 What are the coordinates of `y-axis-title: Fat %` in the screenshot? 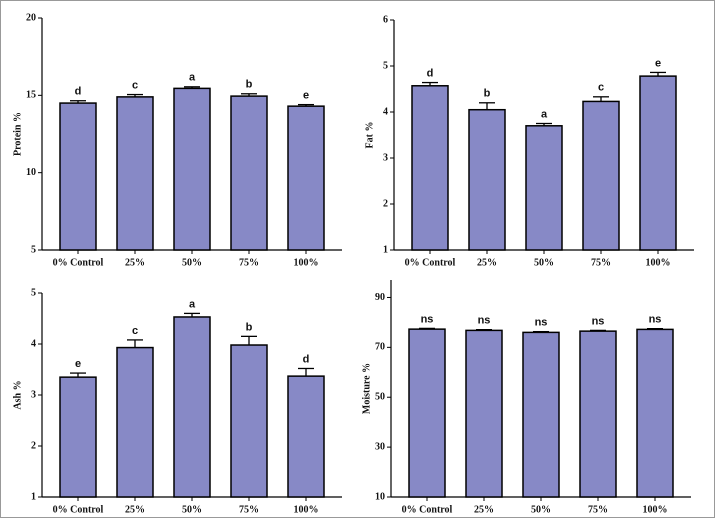 It's located at (369, 135).